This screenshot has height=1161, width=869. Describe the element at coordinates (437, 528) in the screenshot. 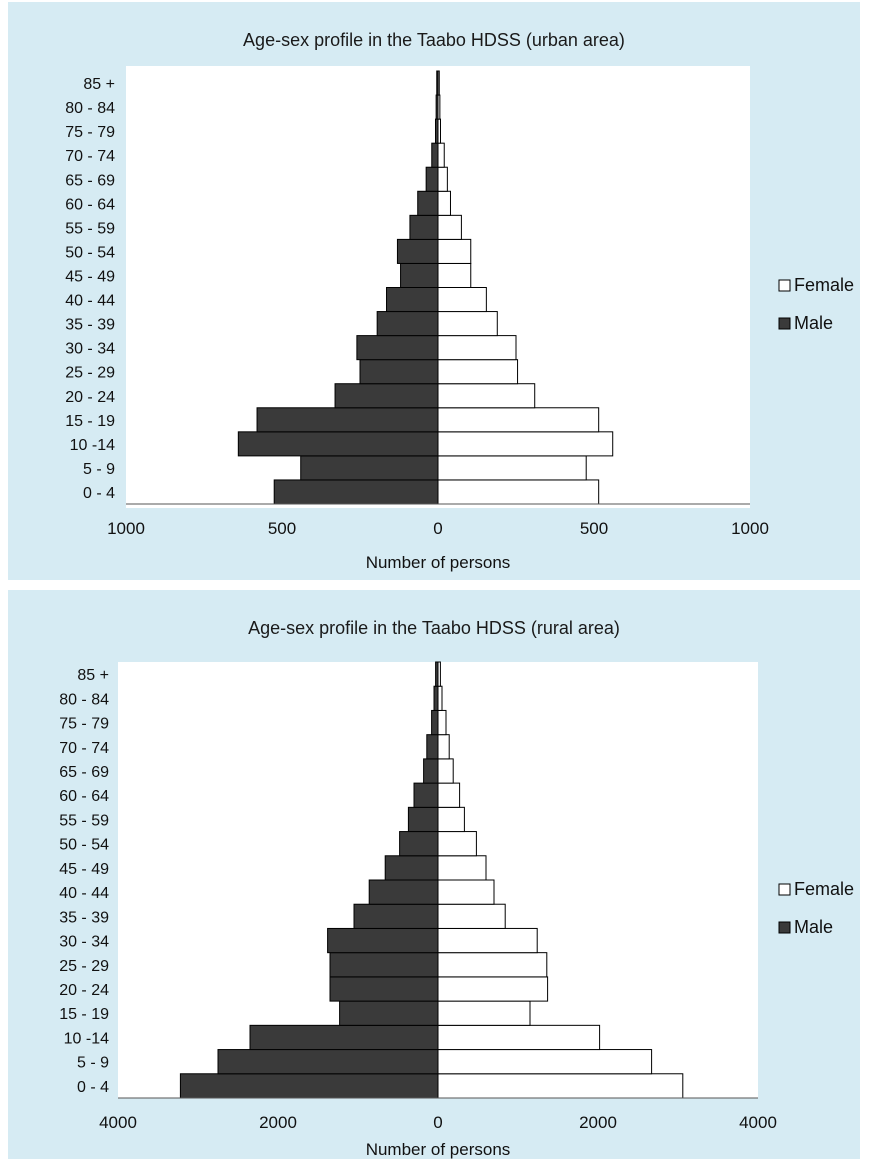

I see `x-tick-label: 0` at that location.